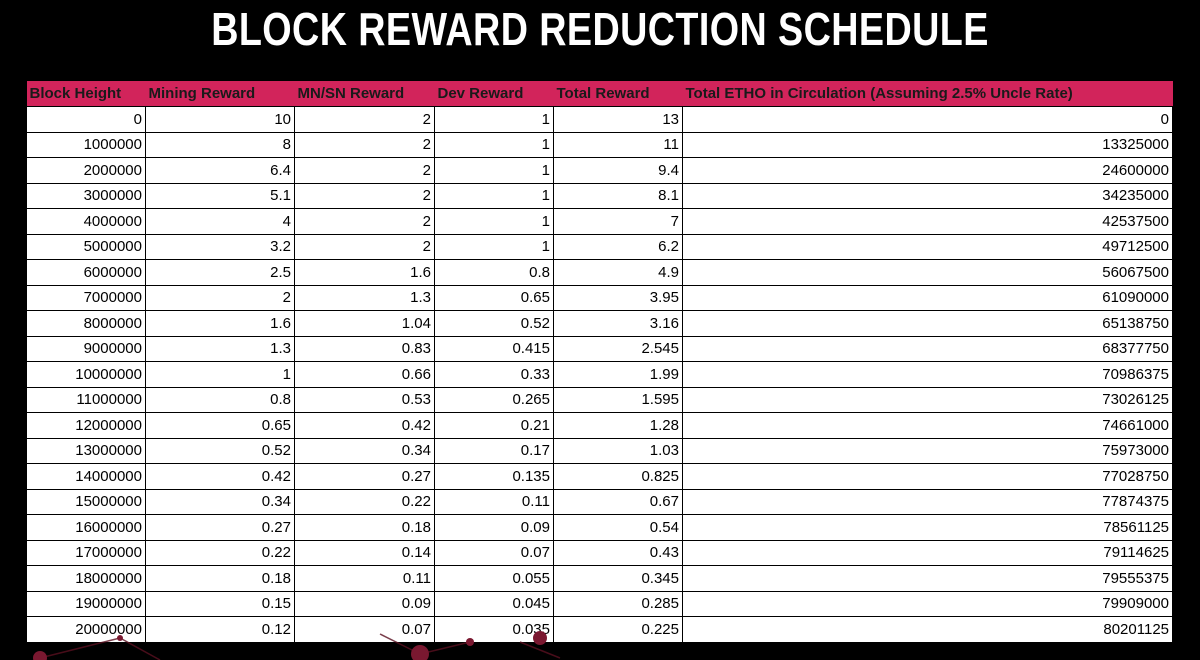 This screenshot has height=660, width=1200. What do you see at coordinates (86, 604) in the screenshot?
I see `table-cell: 19000000` at bounding box center [86, 604].